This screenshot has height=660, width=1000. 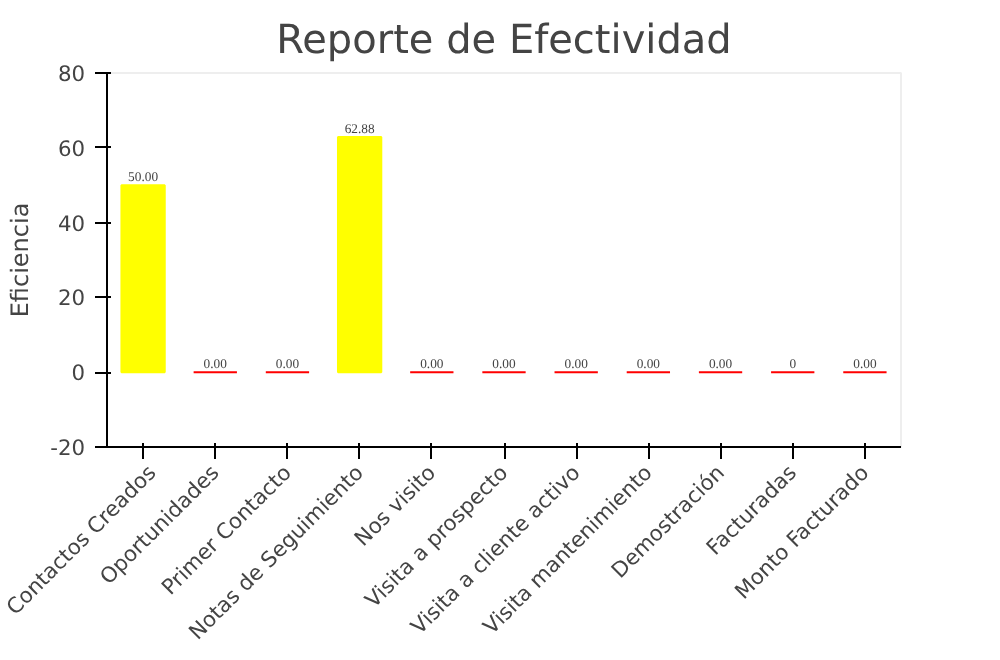 I want to click on y-tick-label: 80, so click(x=71, y=74).